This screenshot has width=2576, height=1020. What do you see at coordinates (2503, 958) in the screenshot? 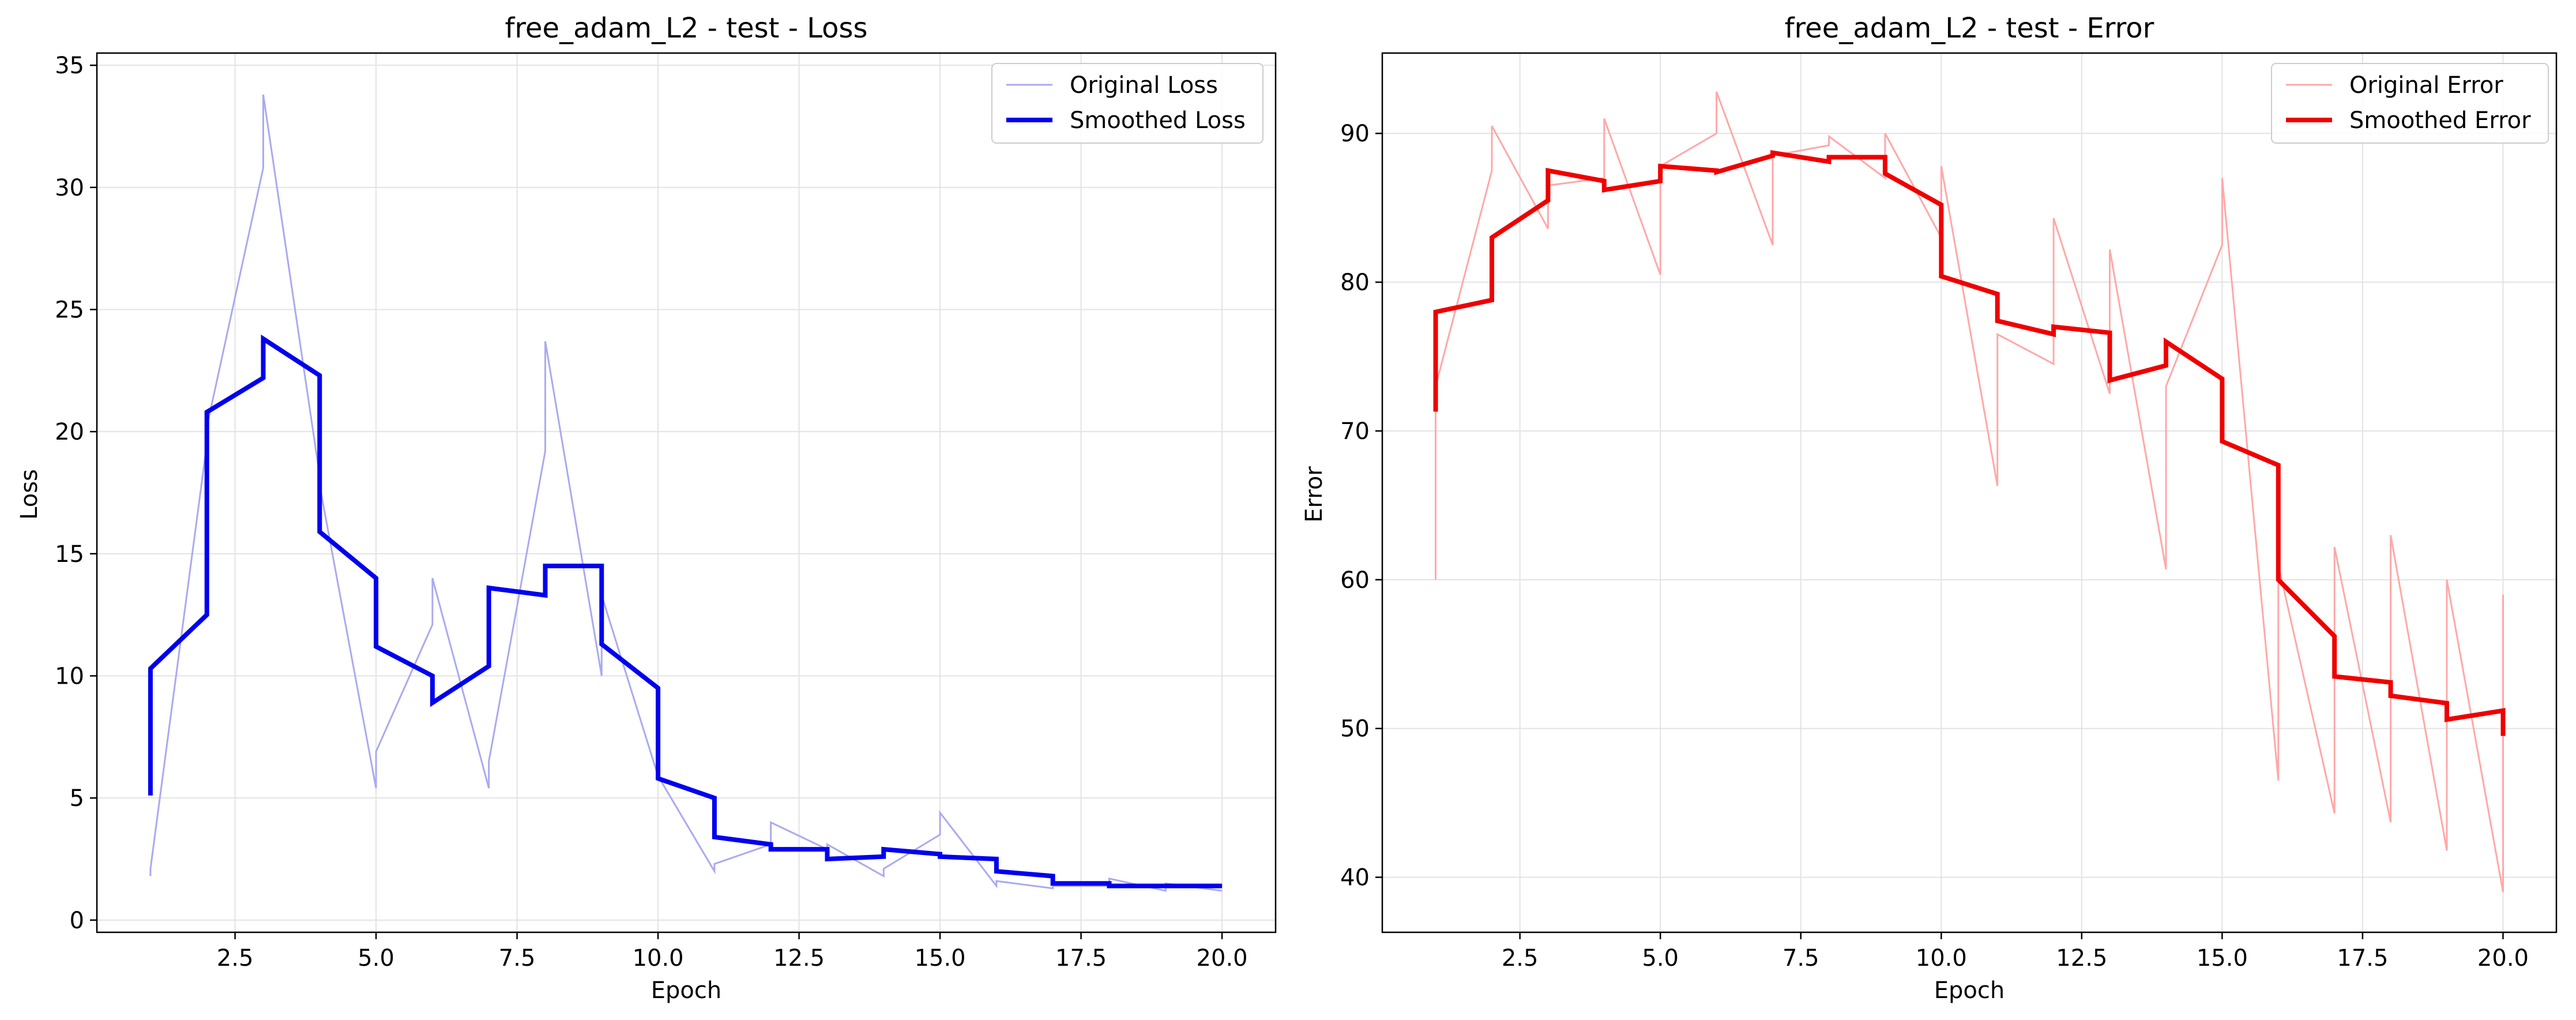
I see `error-xtick-label-7: 20.0` at bounding box center [2503, 958].